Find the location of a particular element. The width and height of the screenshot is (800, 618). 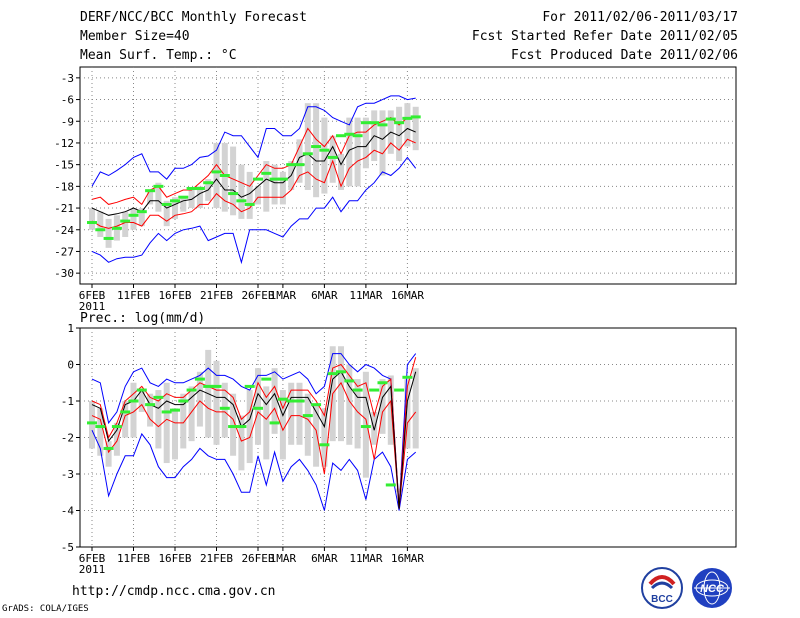

min-line is located at coordinates (254, 470).